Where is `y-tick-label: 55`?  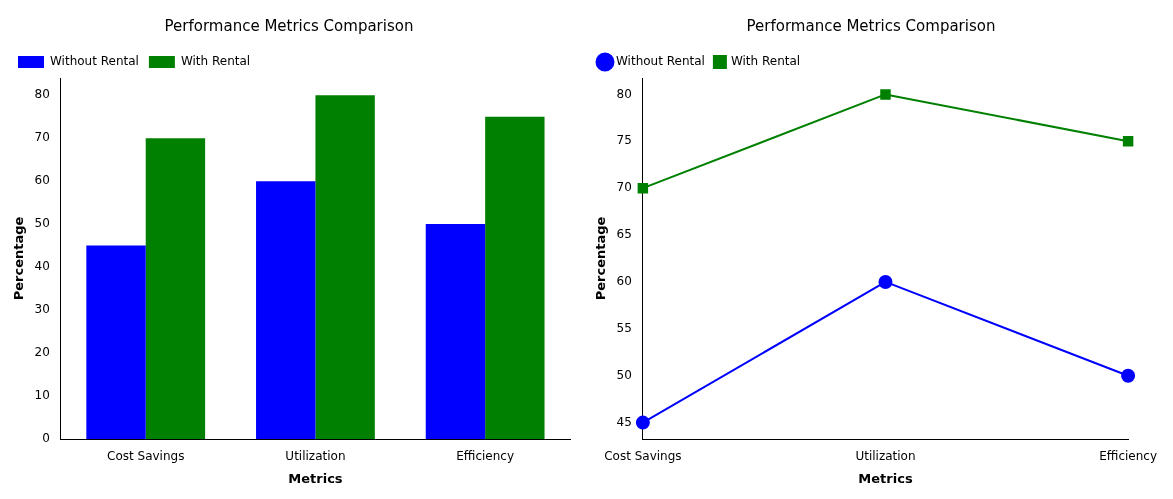
y-tick-label: 55 is located at coordinates (624, 327).